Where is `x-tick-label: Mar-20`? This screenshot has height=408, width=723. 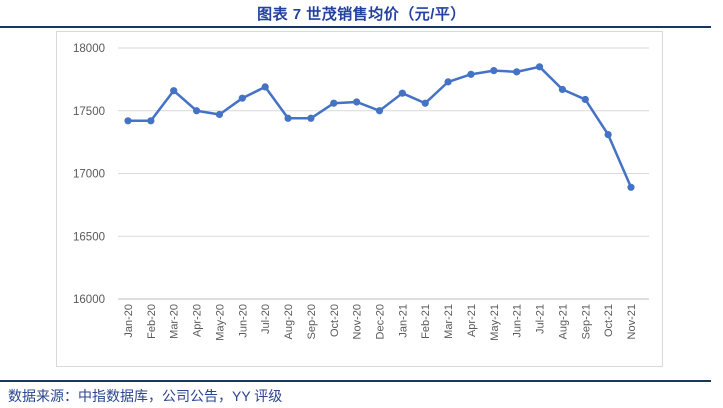
x-tick-label: Mar-20 is located at coordinates (175, 321).